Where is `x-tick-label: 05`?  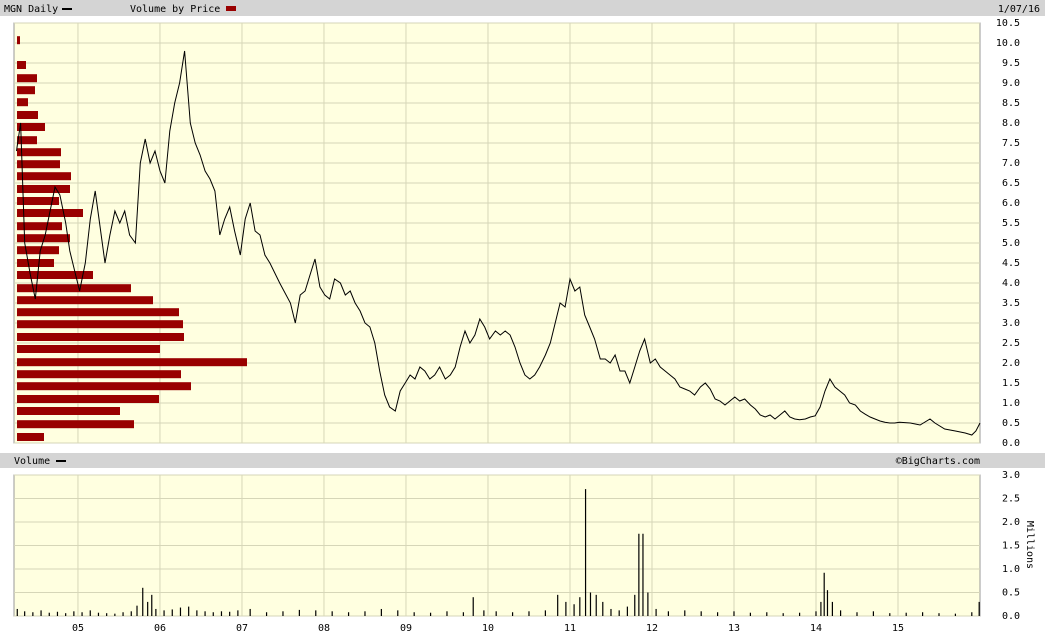 x-tick-label: 05 is located at coordinates (78, 628).